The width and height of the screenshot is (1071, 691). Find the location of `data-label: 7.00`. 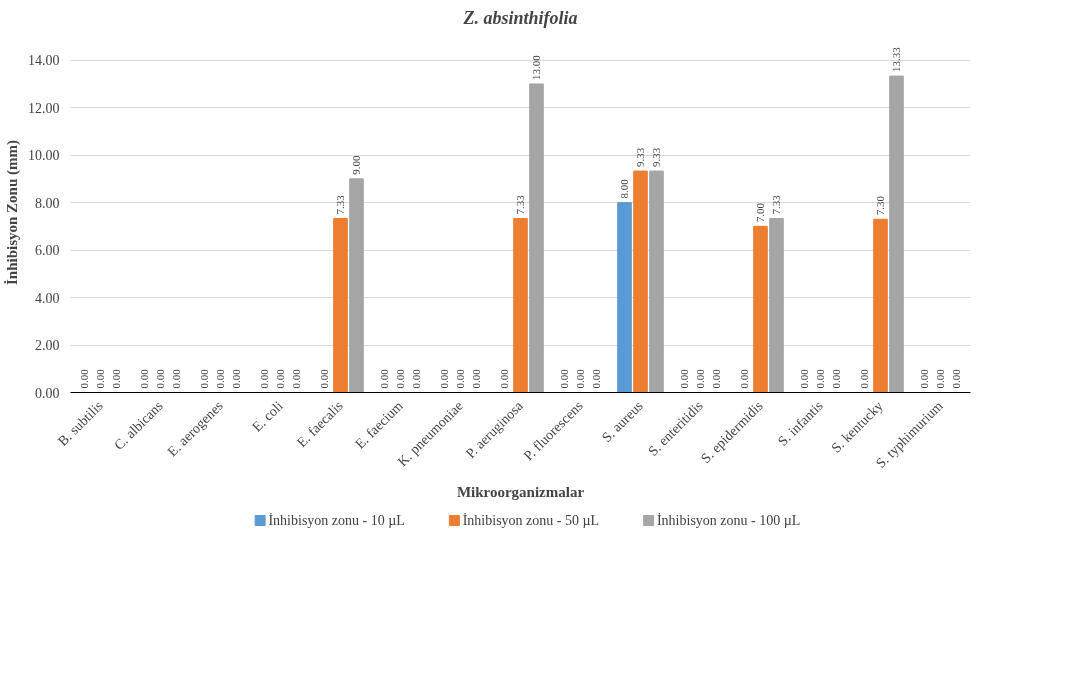

data-label: 7.00 is located at coordinates (760, 212).